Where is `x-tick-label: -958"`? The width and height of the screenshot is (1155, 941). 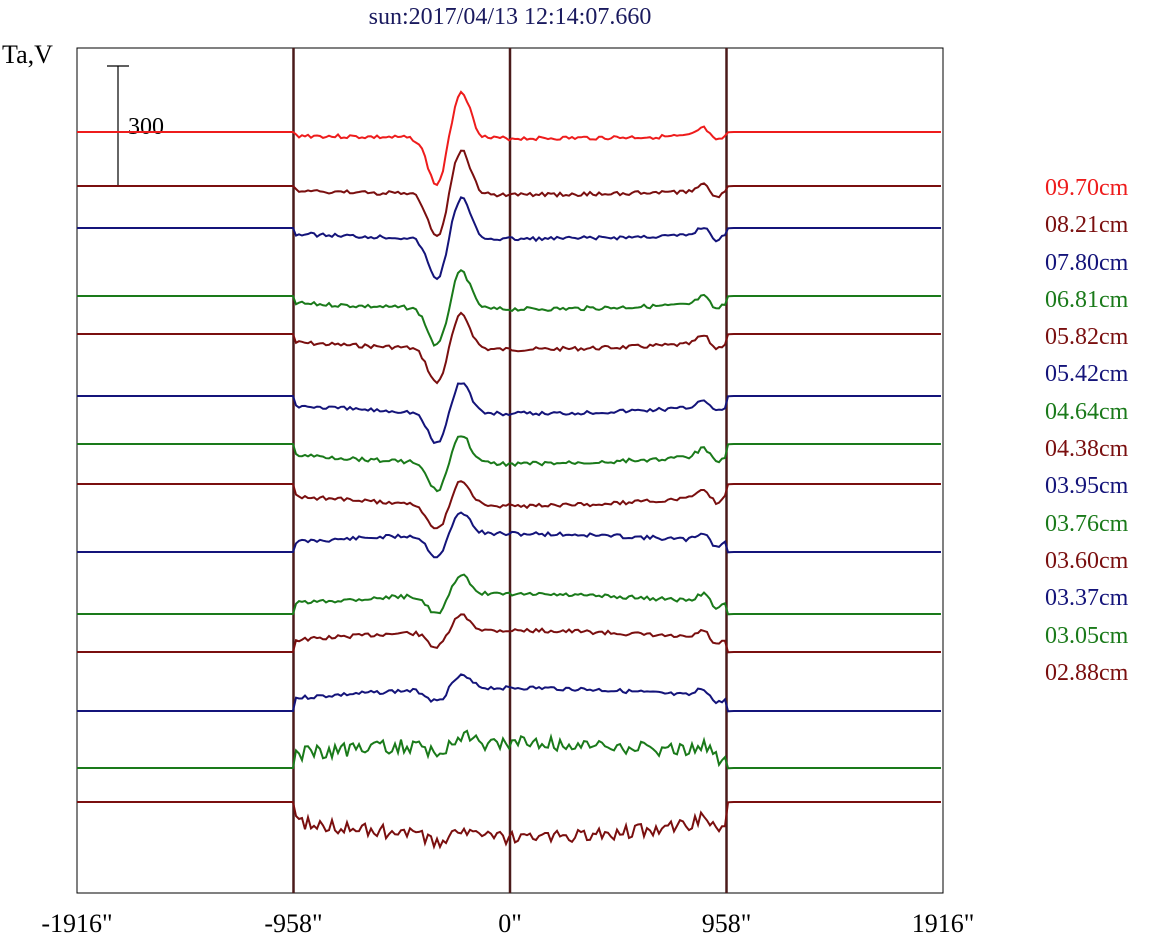 x-tick-label: -958" is located at coordinates (293, 923).